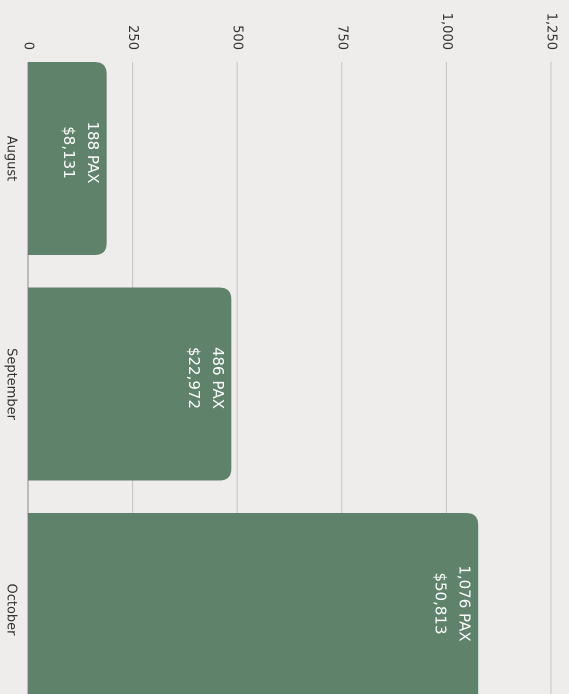 This screenshot has width=569, height=694. Describe the element at coordinates (465, 603) in the screenshot. I see `data-label: 1,076 PAX` at that location.